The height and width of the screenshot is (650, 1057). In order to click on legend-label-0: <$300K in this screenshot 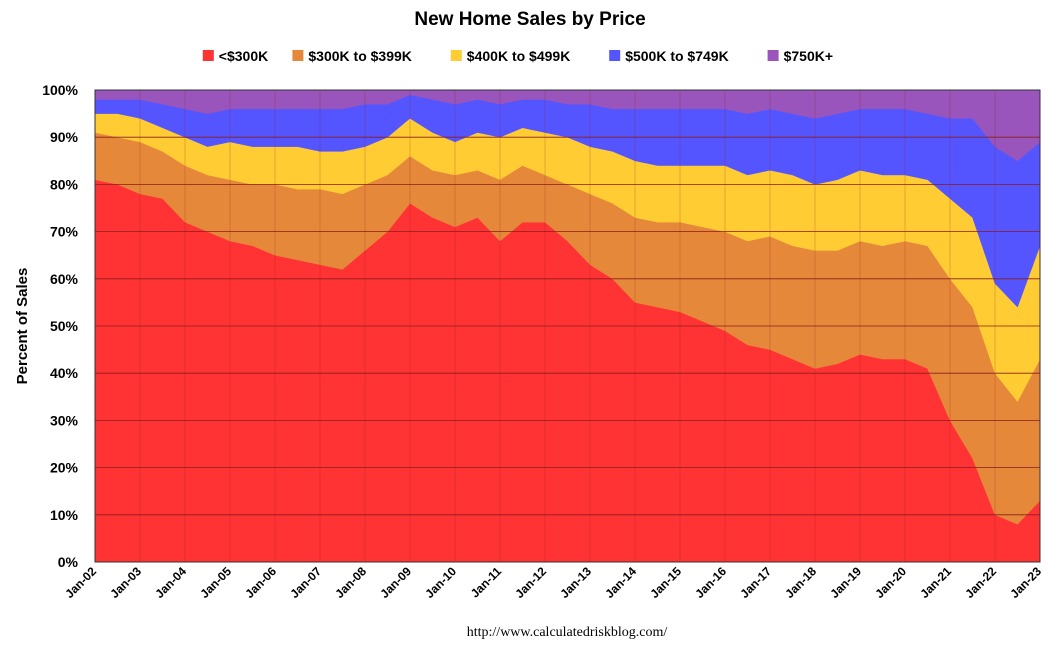, I will do `click(243, 56)`.